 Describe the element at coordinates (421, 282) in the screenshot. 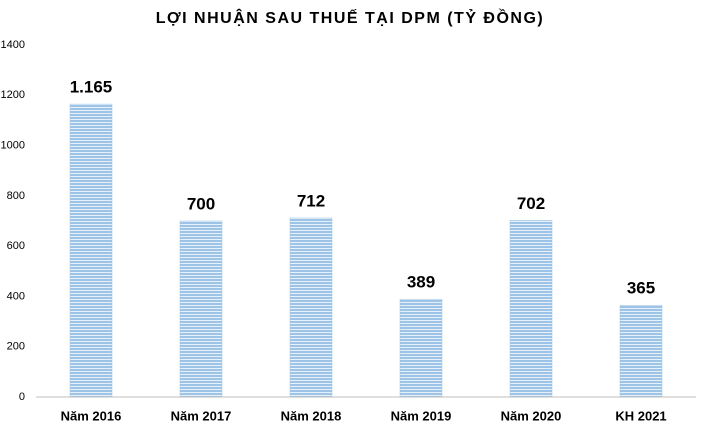

I see `value-label: 389` at that location.